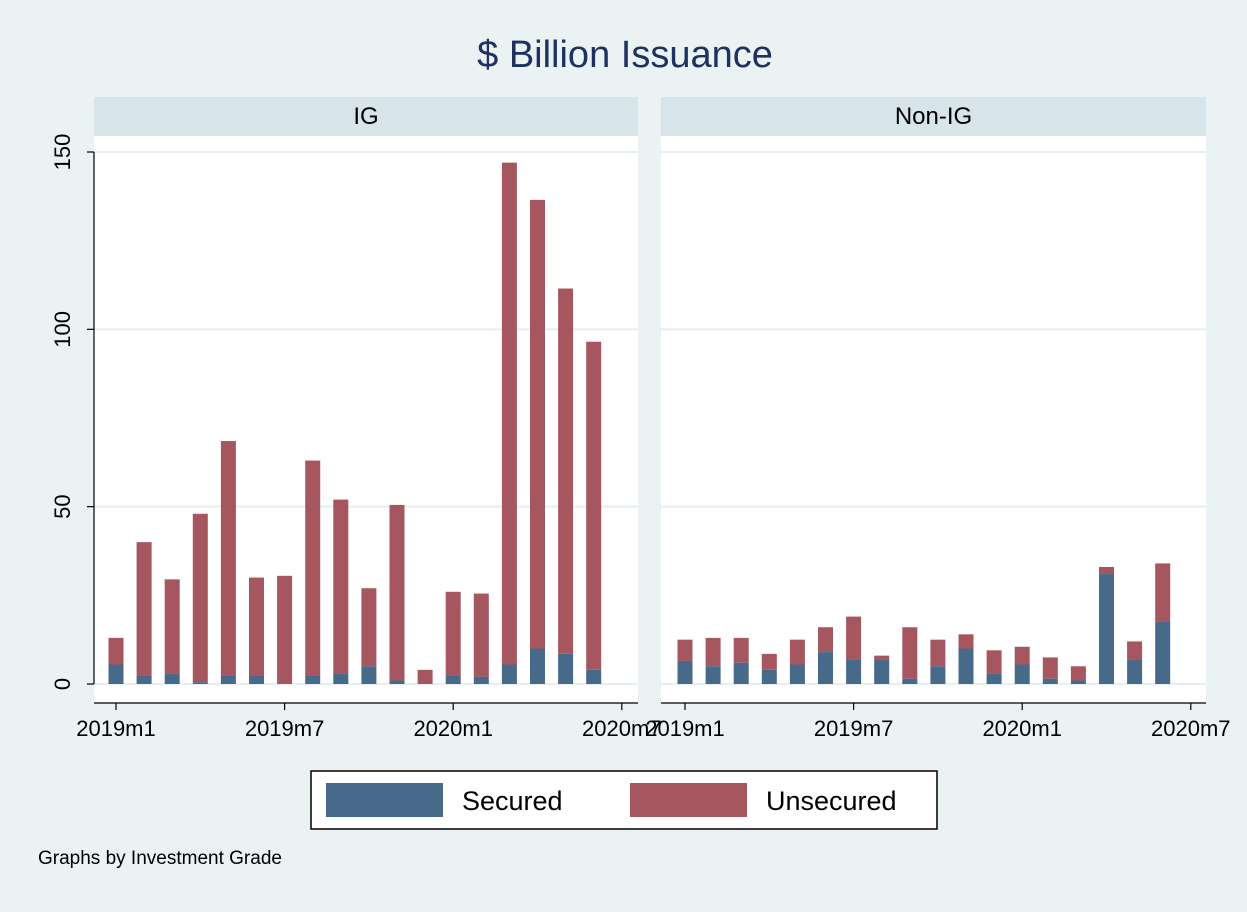  I want to click on bar-secured-ig-2019m5, so click(228, 679).